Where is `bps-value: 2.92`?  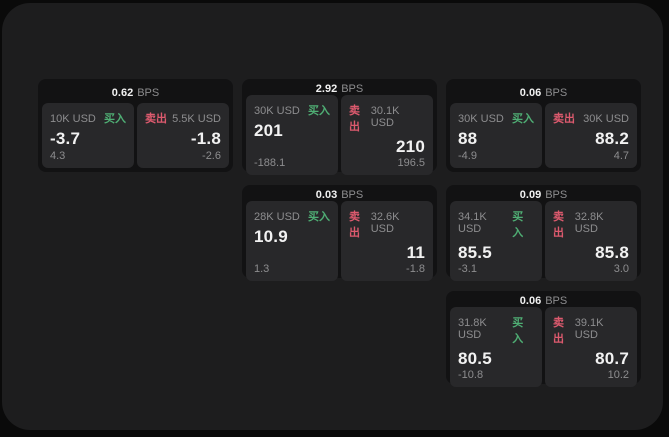
bps-value: 2.92 is located at coordinates (326, 89).